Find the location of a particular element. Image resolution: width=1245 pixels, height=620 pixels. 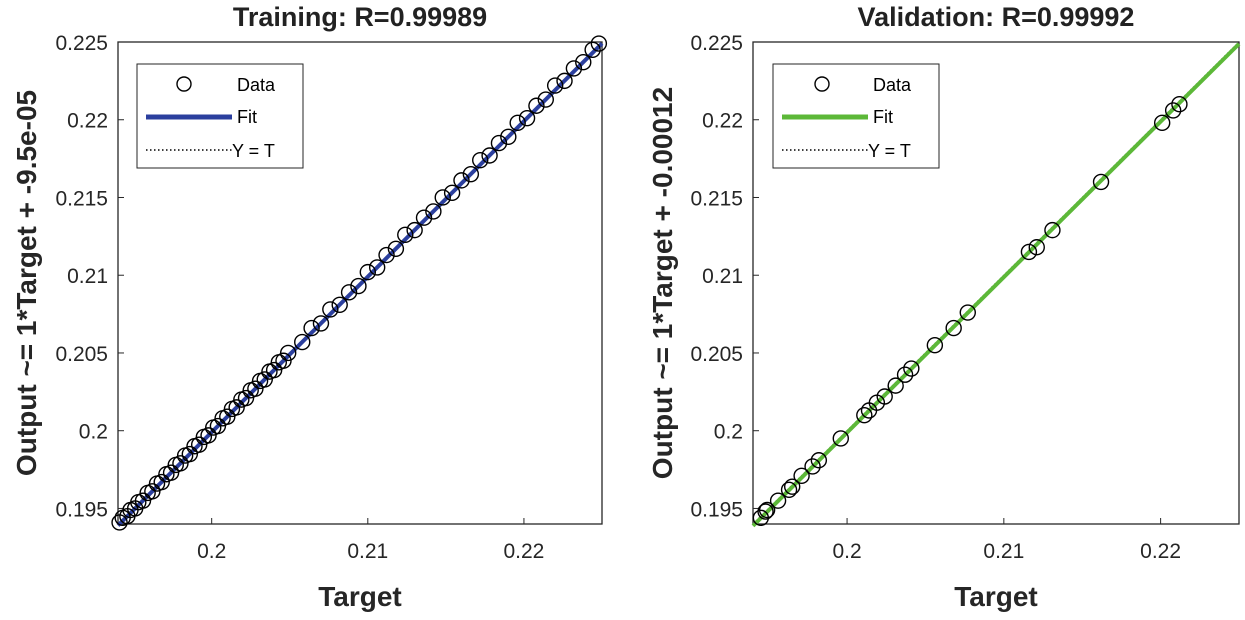

training-legend-identity-label: Y = T is located at coordinates (253, 151).